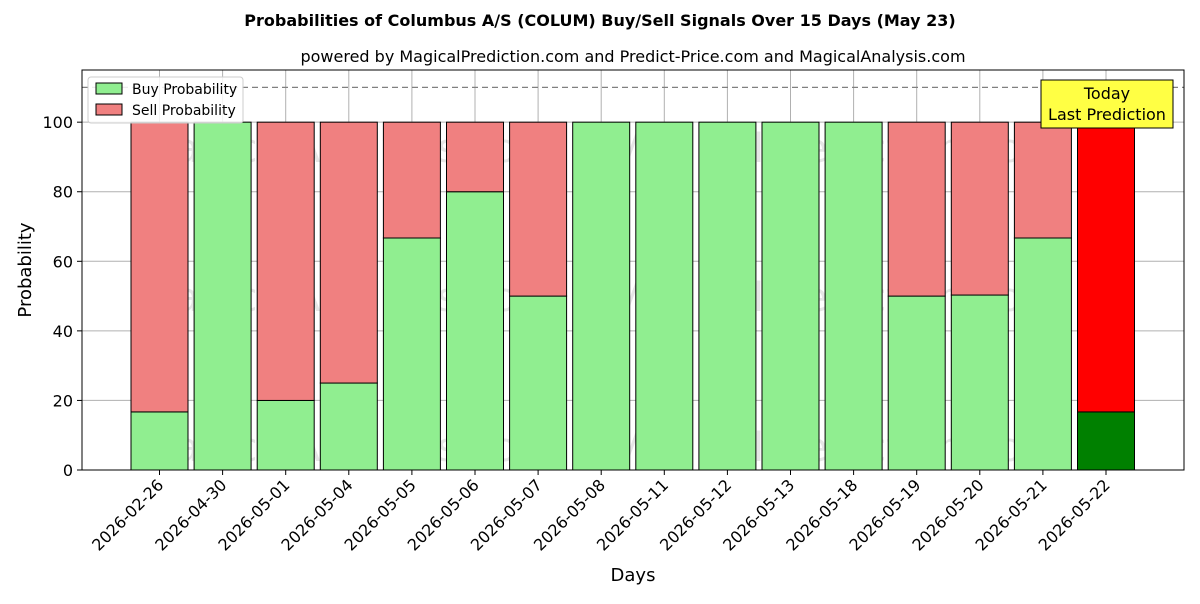 This screenshot has height=604, width=1200. I want to click on y-tick-label: 0, so click(68, 470).